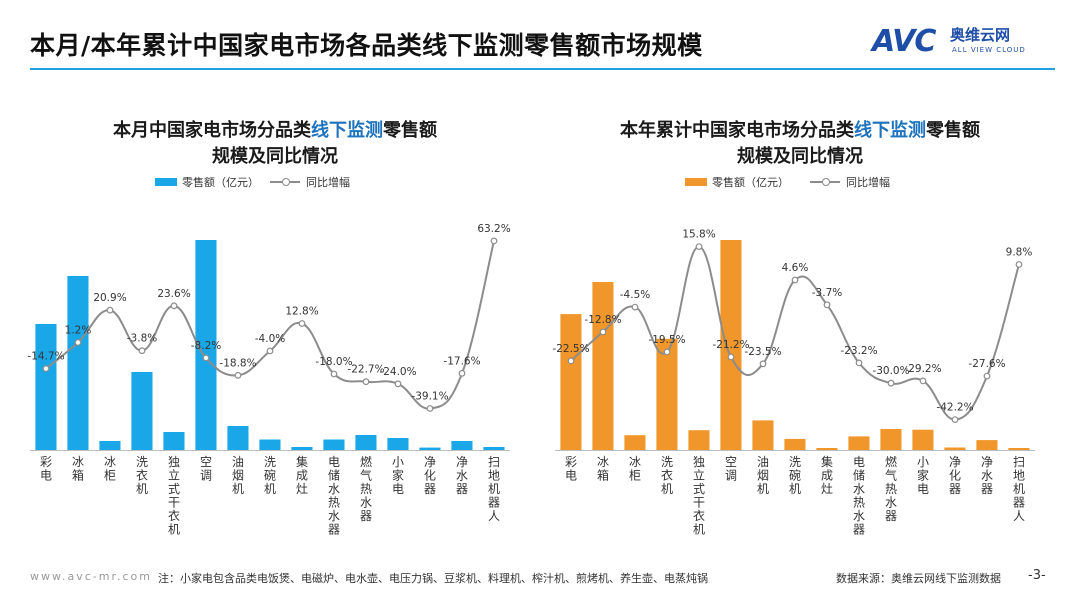 The height and width of the screenshot is (608, 1080). Describe the element at coordinates (206, 346) in the screenshot. I see `yoy-label-5: -8.2%` at that location.